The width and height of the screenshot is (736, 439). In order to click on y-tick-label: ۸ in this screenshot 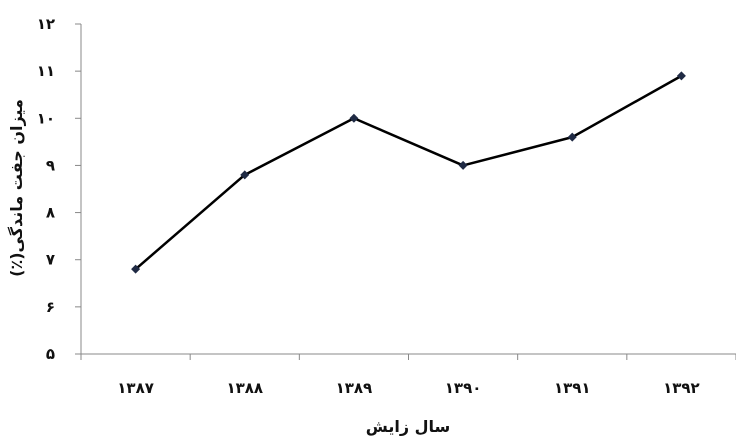, I will do `click(50, 213)`.